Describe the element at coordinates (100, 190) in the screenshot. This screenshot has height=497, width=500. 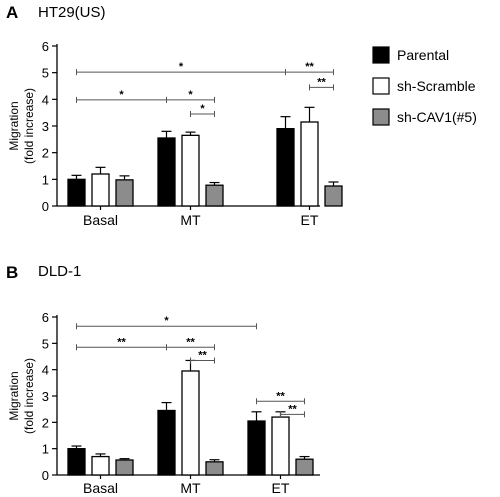
I see `panel-a-bar-sh-scramble-basal` at that location.